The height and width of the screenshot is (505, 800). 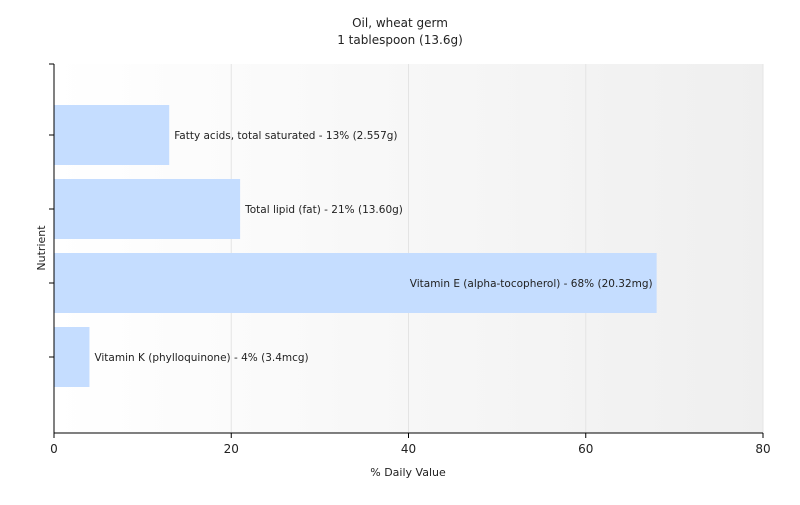 I want to click on x-tick-label: 40, so click(x=408, y=449).